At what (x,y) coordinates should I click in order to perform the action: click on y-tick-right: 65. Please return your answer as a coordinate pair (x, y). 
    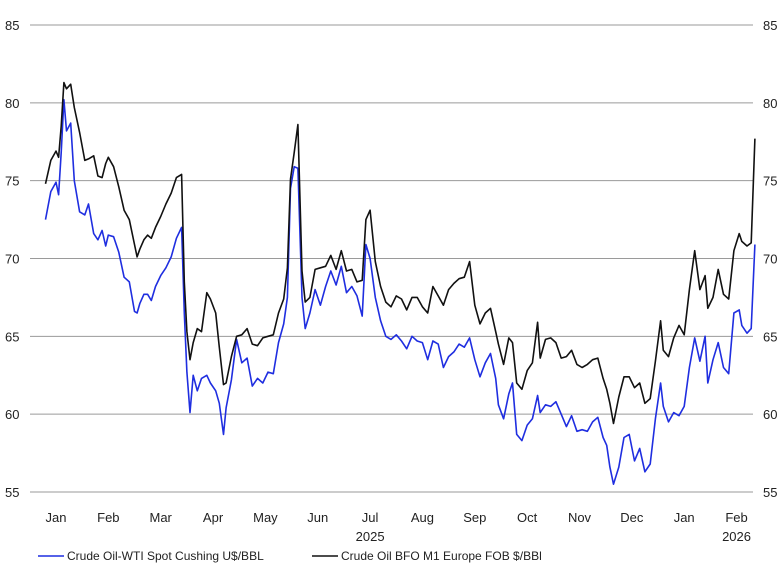
    Looking at the image, I should click on (770, 336).